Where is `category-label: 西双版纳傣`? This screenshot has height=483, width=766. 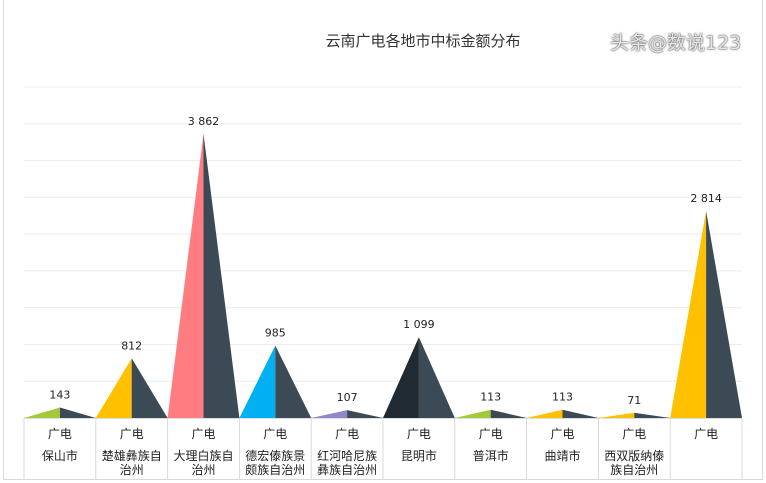 category-label: 西双版纳傣 is located at coordinates (634, 456).